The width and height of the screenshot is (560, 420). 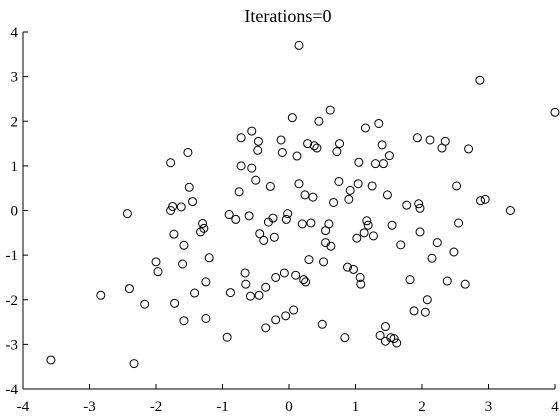 What do you see at coordinates (12, 301) in the screenshot?
I see `y-tick-label: -2` at bounding box center [12, 301].